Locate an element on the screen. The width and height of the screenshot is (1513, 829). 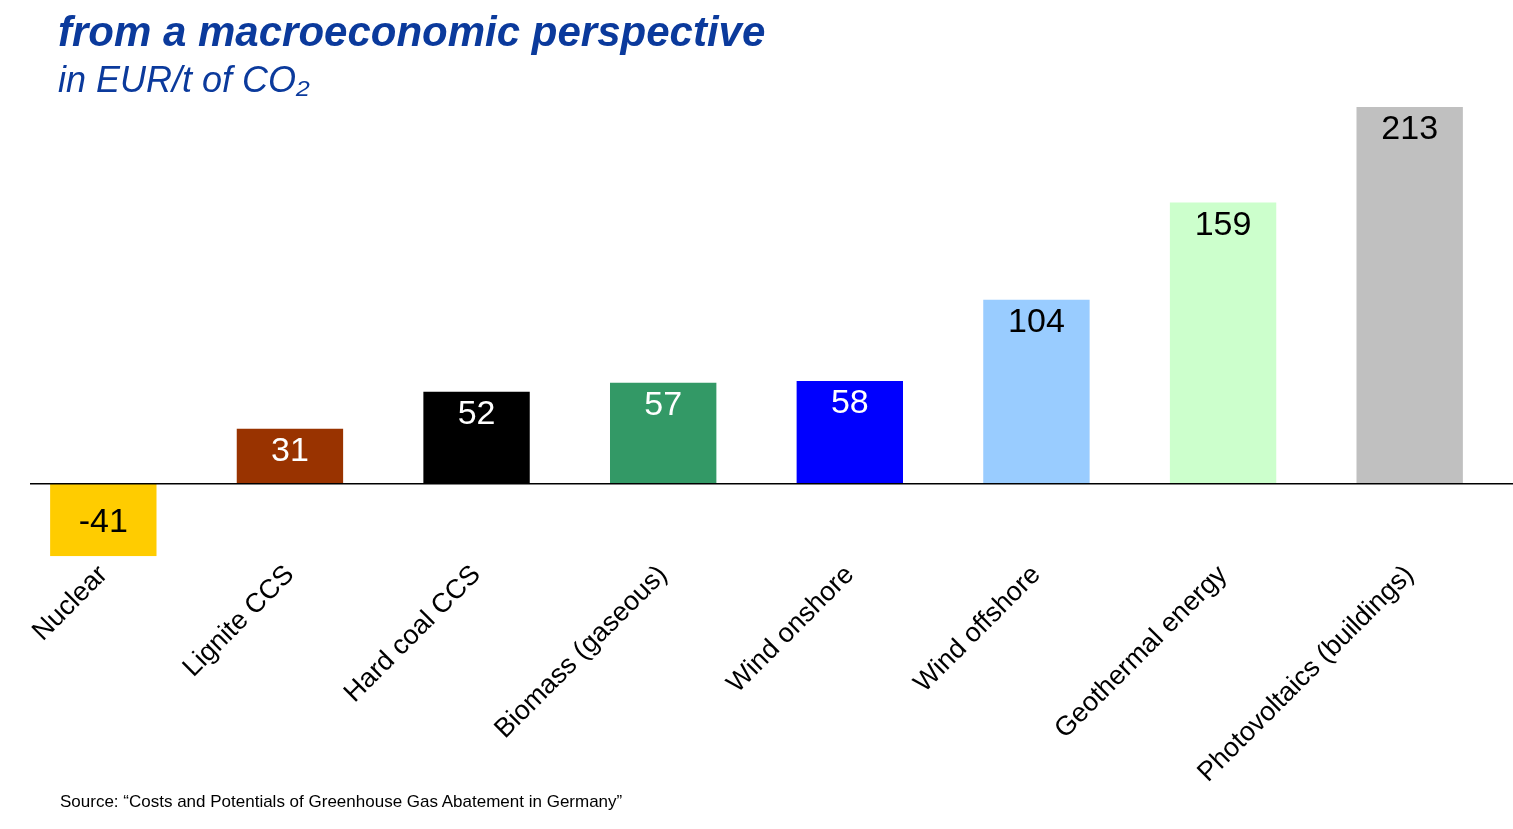
data-label: 159 is located at coordinates (1223, 222).